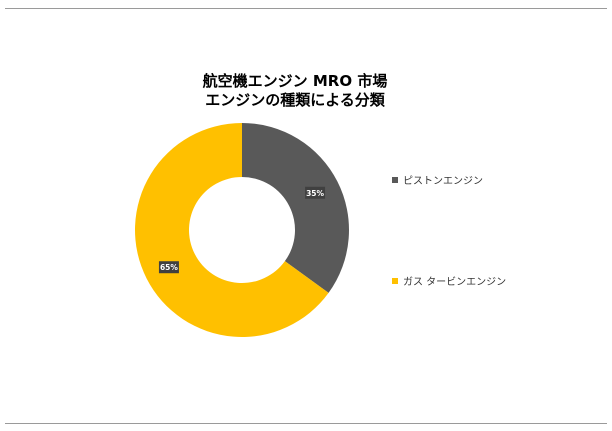  What do you see at coordinates (295, 81) in the screenshot?
I see `chart-title-line-1: 航空機エンジン MRO 市場` at bounding box center [295, 81].